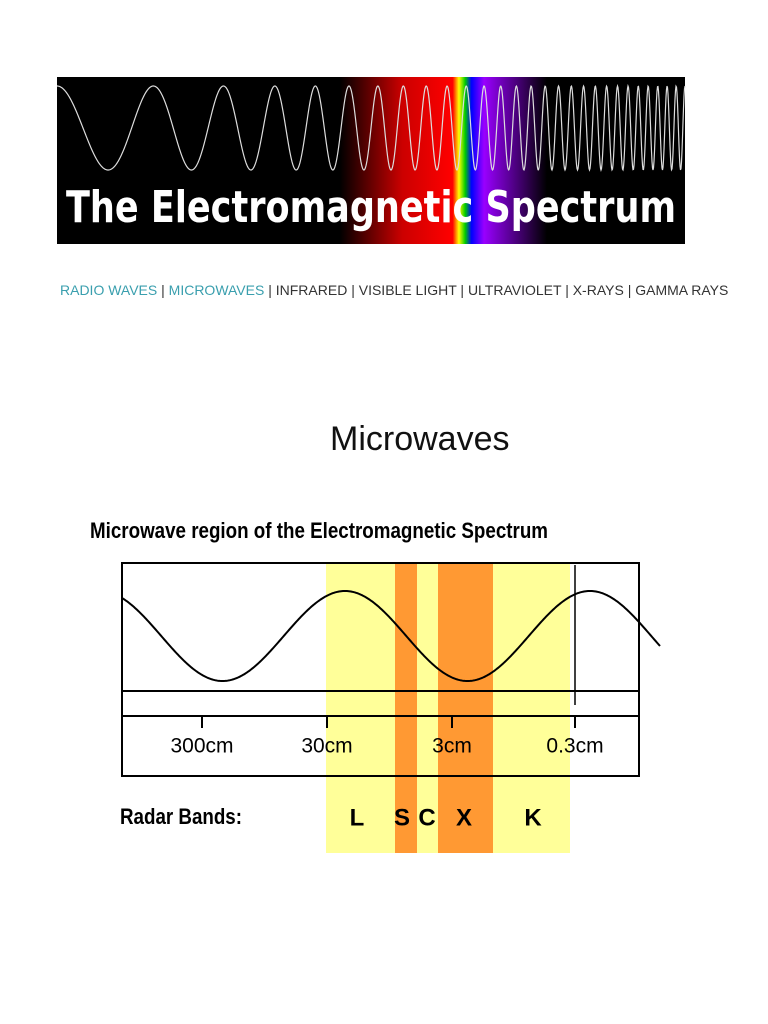 The image size is (768, 1024). What do you see at coordinates (406, 708) in the screenshot?
I see `band-s` at bounding box center [406, 708].